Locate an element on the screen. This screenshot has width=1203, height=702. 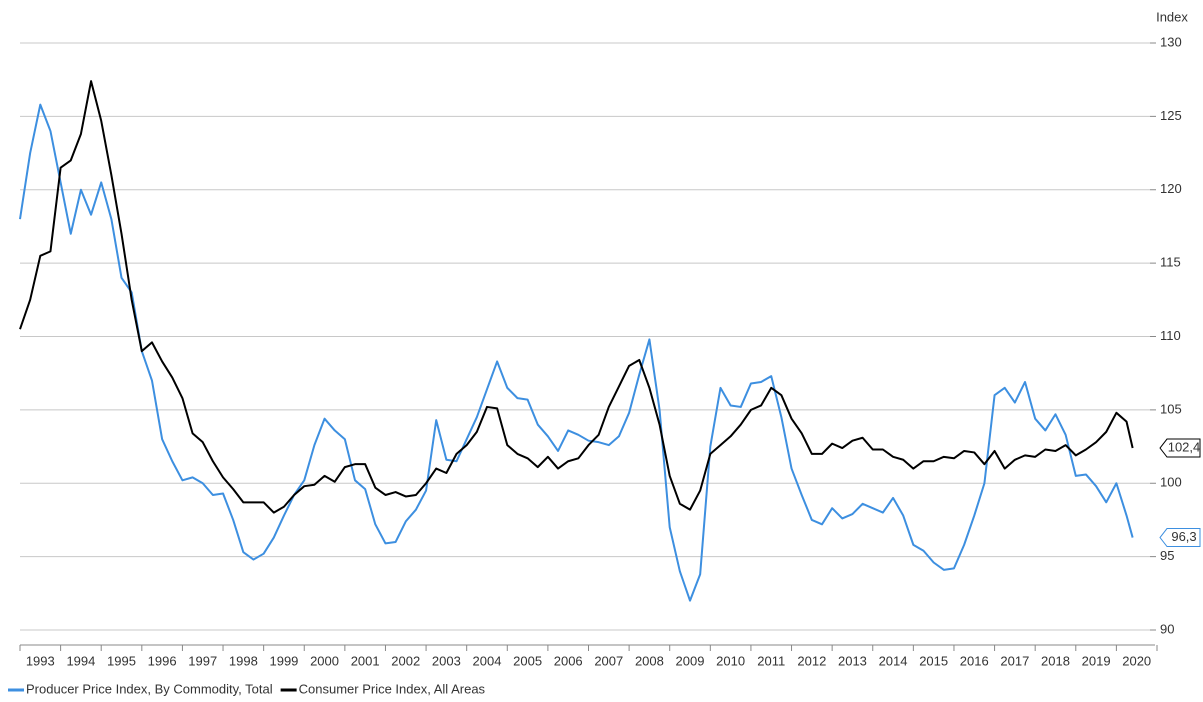
y-tick-label: 100 is located at coordinates (1171, 482).